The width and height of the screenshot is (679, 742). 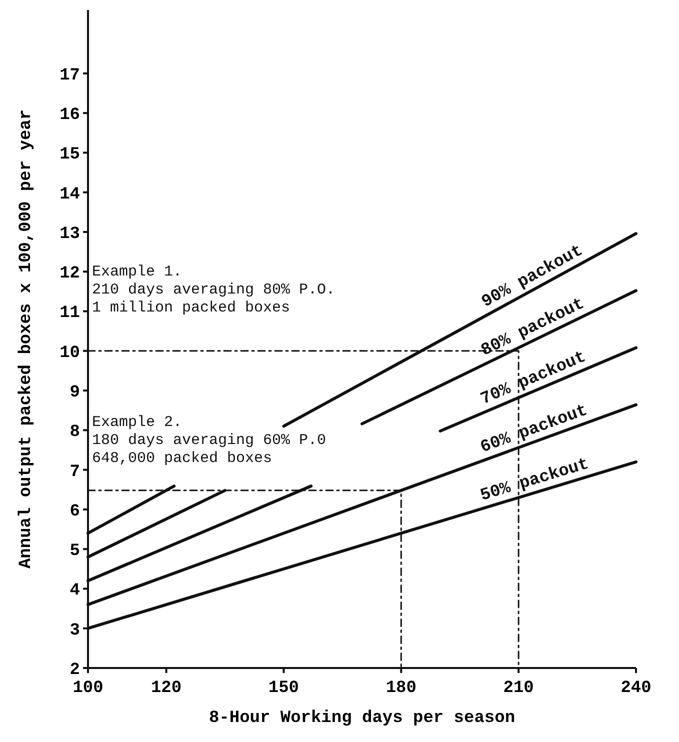 I want to click on x-tick-label: 180, so click(x=401, y=688).